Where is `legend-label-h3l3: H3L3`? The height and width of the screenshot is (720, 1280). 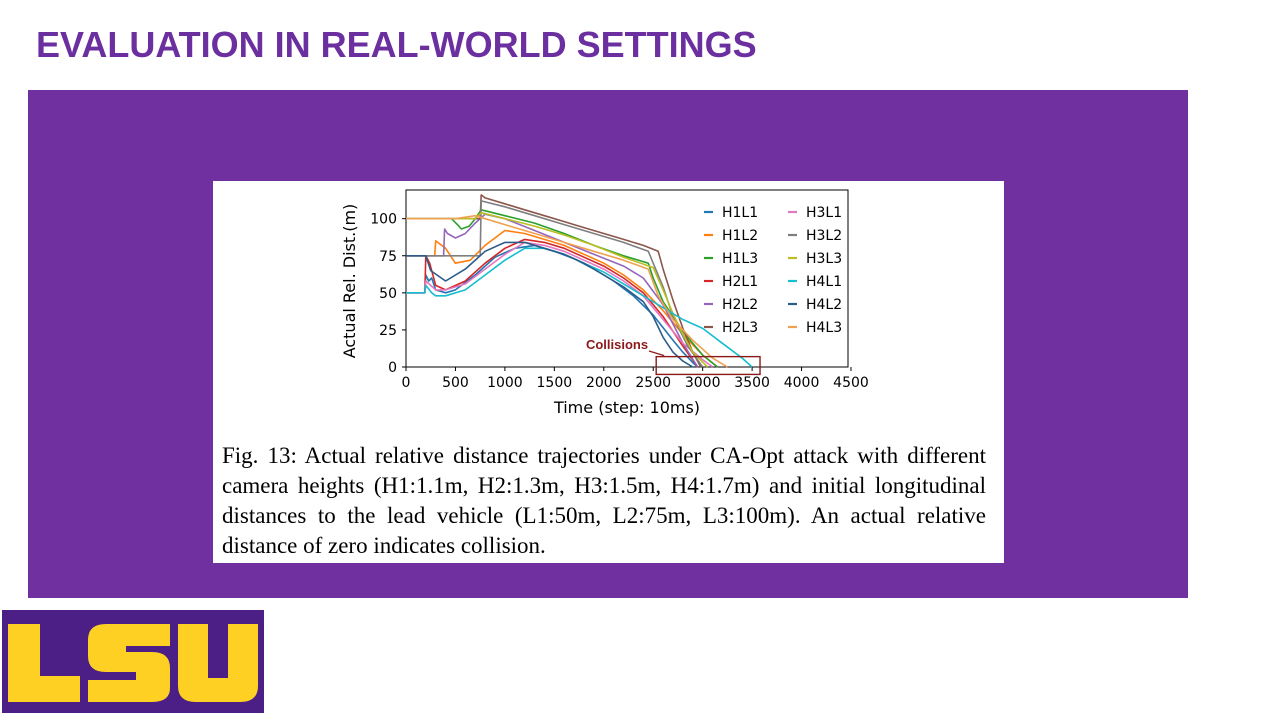 legend-label-h3l3: H3L3 is located at coordinates (824, 259).